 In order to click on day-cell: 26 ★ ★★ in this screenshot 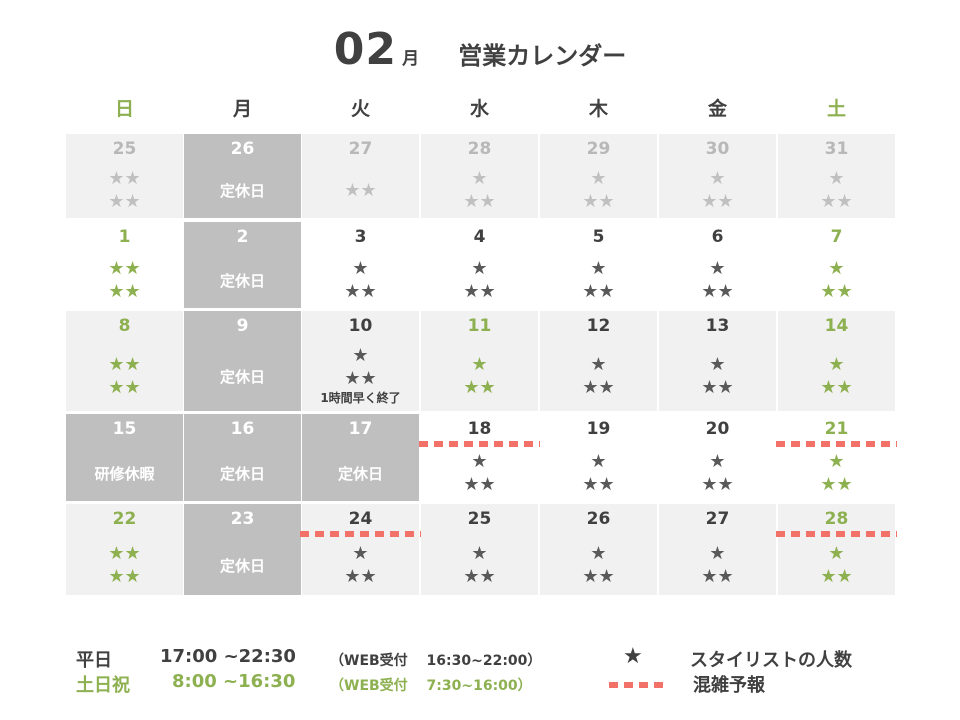, I will do `click(598, 549)`.